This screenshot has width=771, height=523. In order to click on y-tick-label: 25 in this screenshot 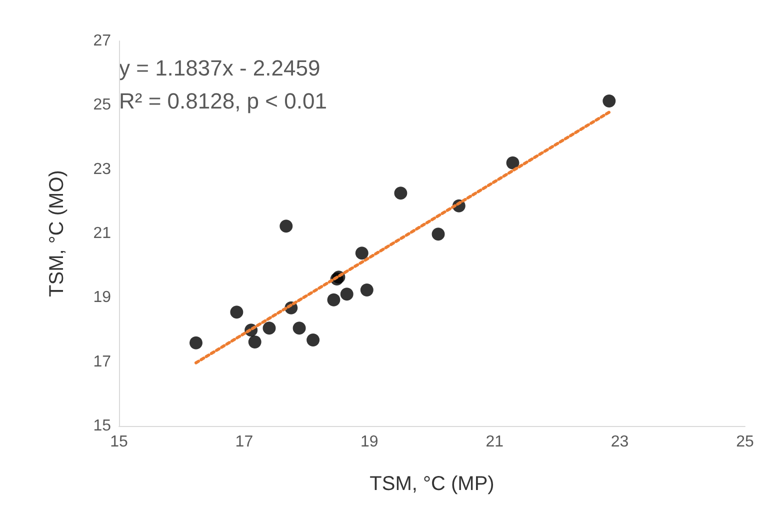, I will do `click(102, 105)`.